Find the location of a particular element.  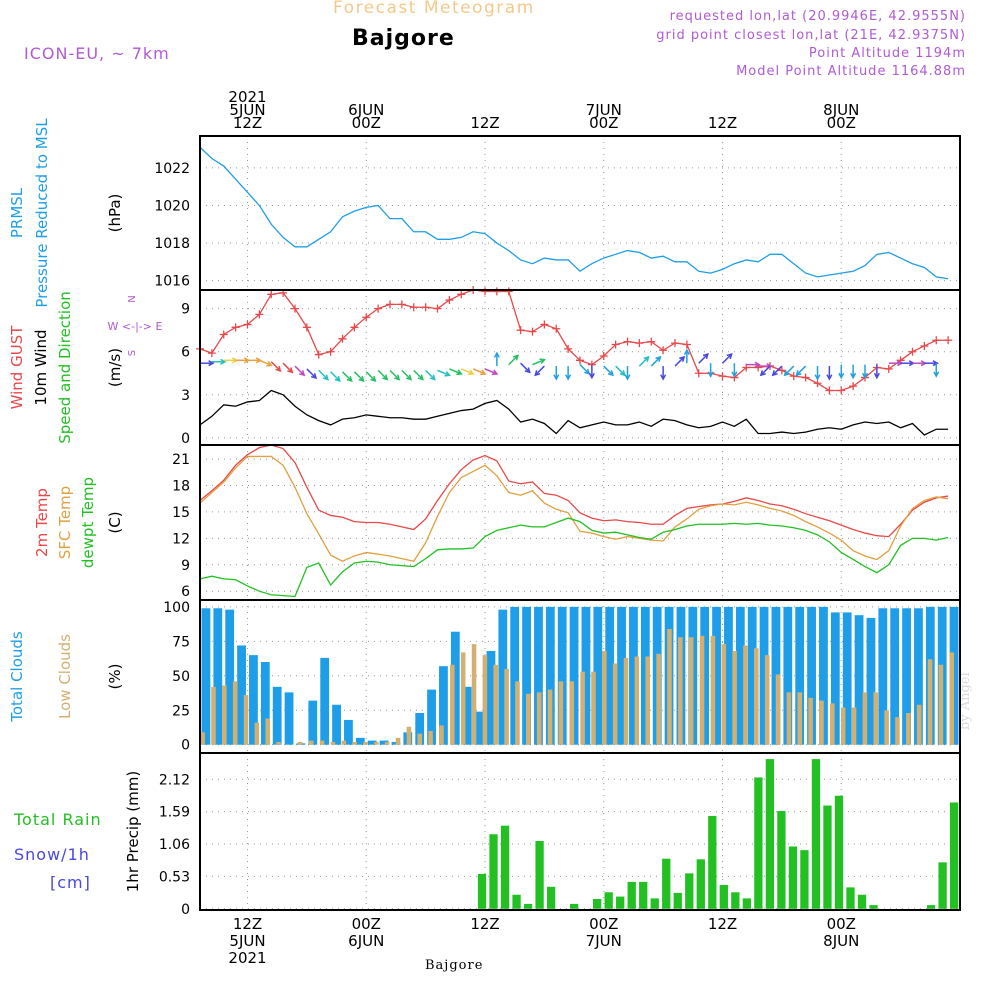

pressure-y-axis-label: (hPa) is located at coordinates (115, 213).